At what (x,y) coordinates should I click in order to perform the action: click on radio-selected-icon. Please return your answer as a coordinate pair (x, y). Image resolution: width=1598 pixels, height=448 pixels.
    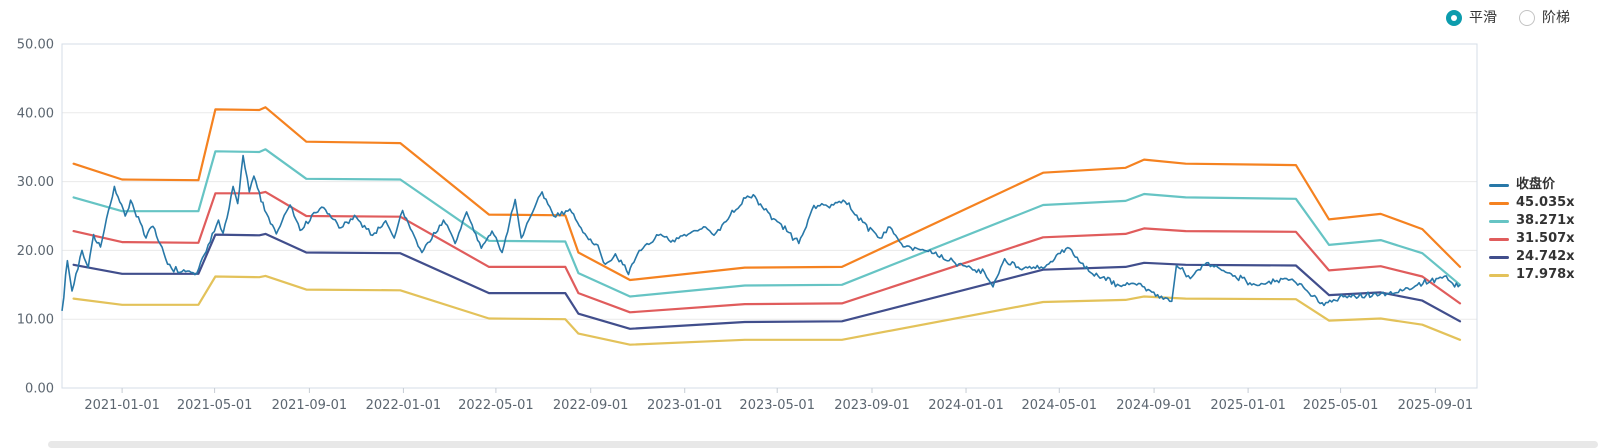
    Looking at the image, I should click on (1454, 18).